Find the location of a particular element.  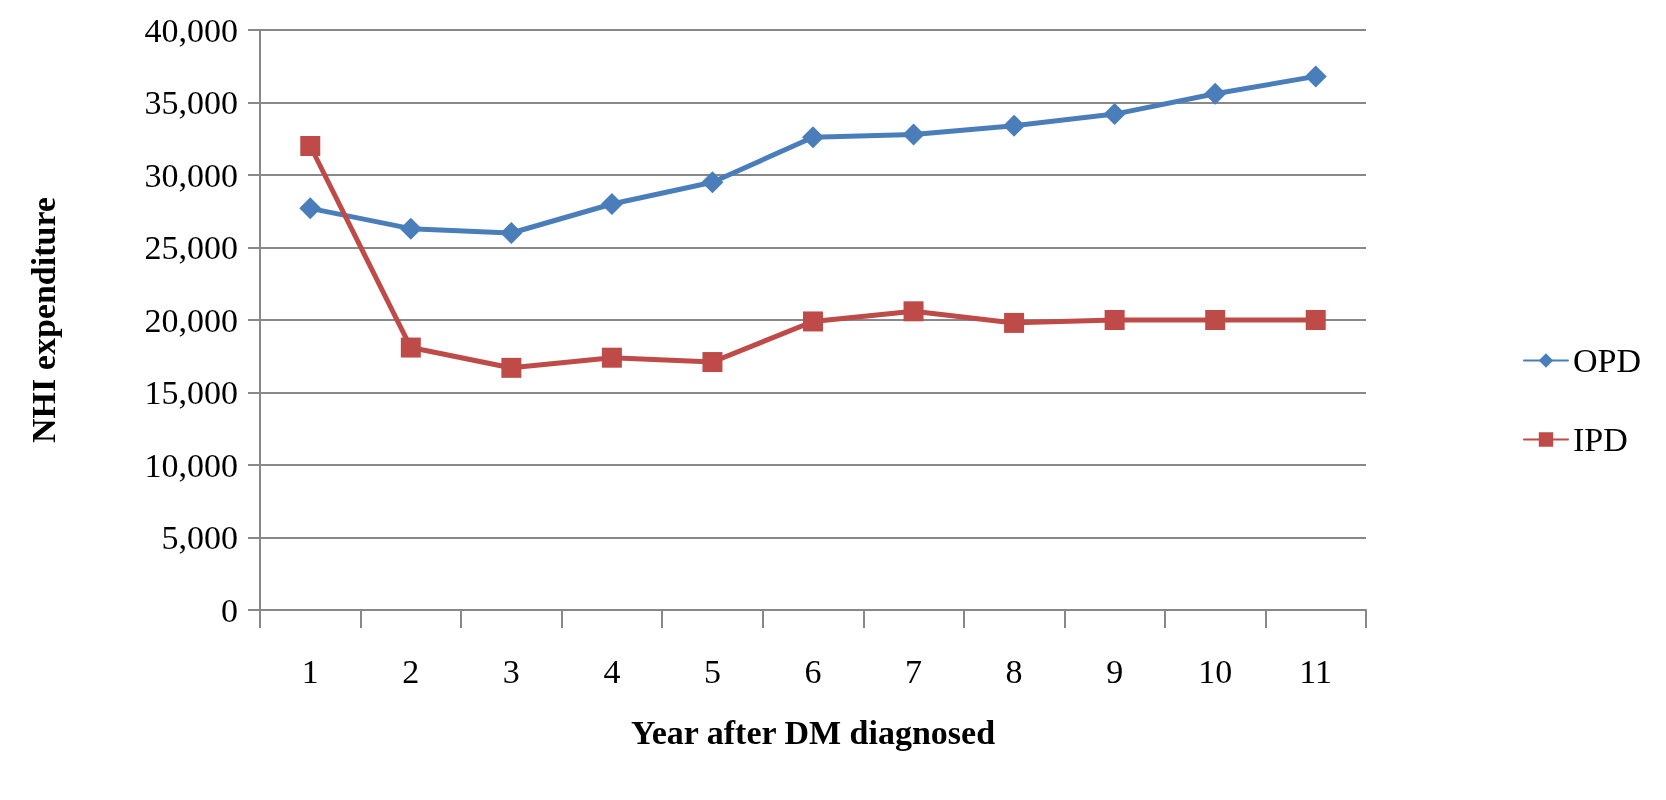

y-tick-label: 25,000 is located at coordinates (191, 247).